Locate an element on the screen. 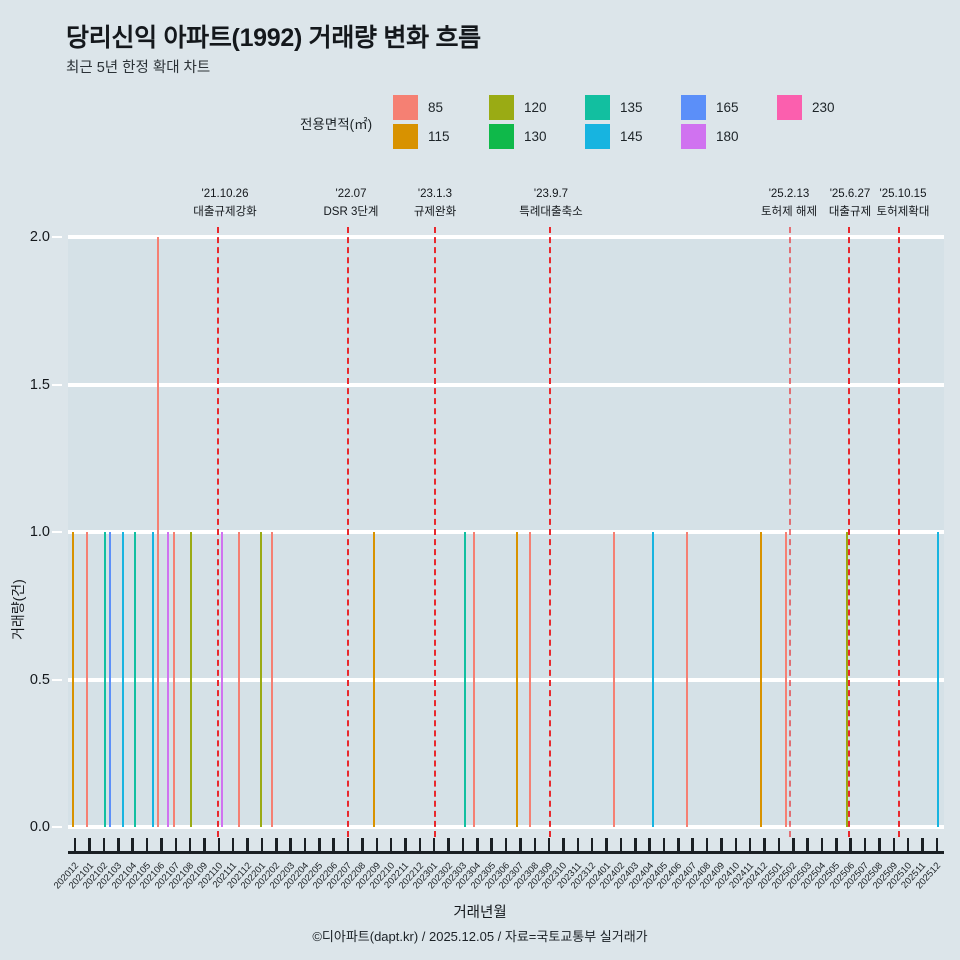 This screenshot has height=960, width=960. legend-item-115: 115 is located at coordinates (441, 136).